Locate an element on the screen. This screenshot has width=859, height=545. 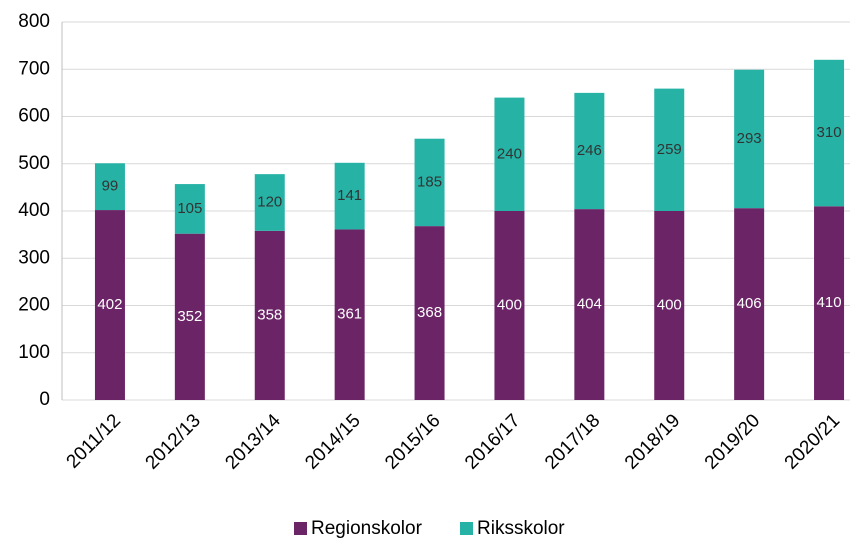
data-label: 141 is located at coordinates (349, 195).